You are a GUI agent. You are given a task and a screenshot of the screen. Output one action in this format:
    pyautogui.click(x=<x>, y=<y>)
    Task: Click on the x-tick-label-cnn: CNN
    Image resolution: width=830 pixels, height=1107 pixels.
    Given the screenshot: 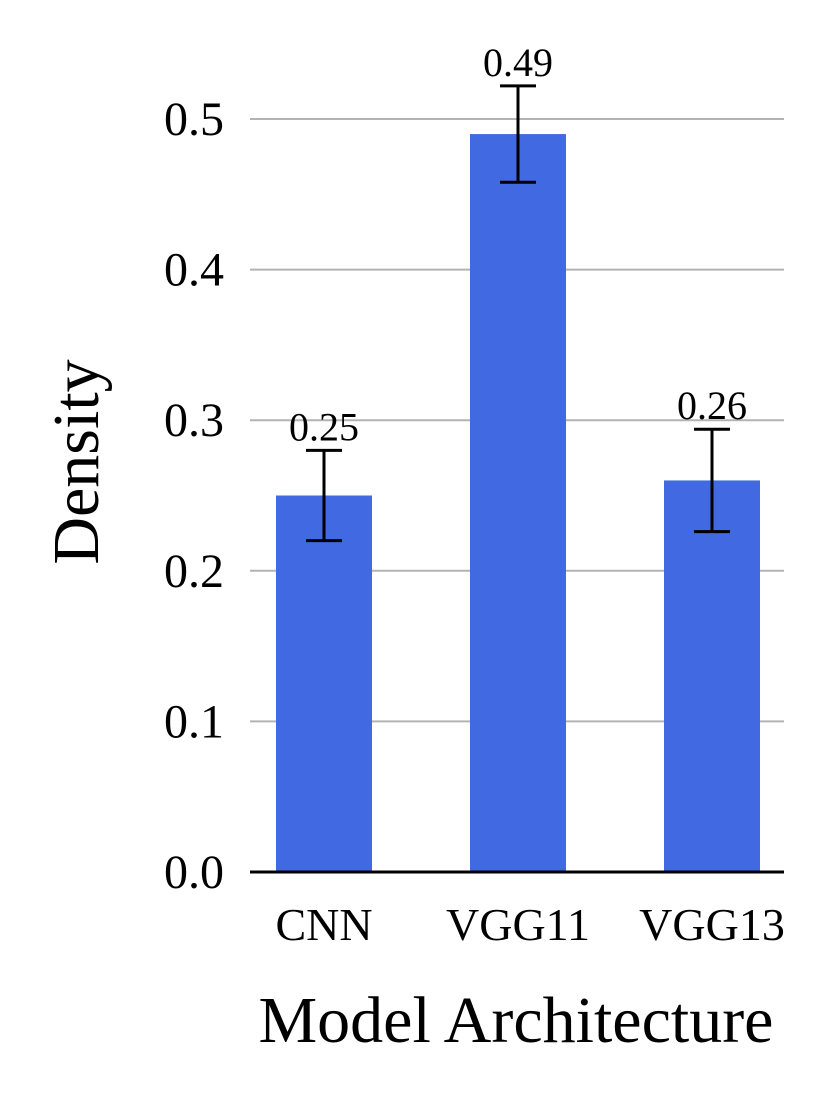 What is the action you would take?
    pyautogui.click(x=323, y=924)
    